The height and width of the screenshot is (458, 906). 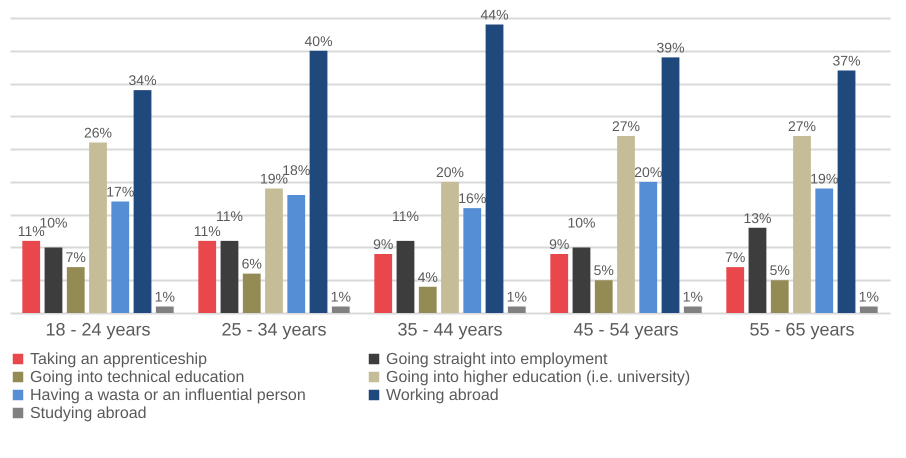 What do you see at coordinates (98, 330) in the screenshot?
I see `x-tick-label: 18 - 24 years` at bounding box center [98, 330].